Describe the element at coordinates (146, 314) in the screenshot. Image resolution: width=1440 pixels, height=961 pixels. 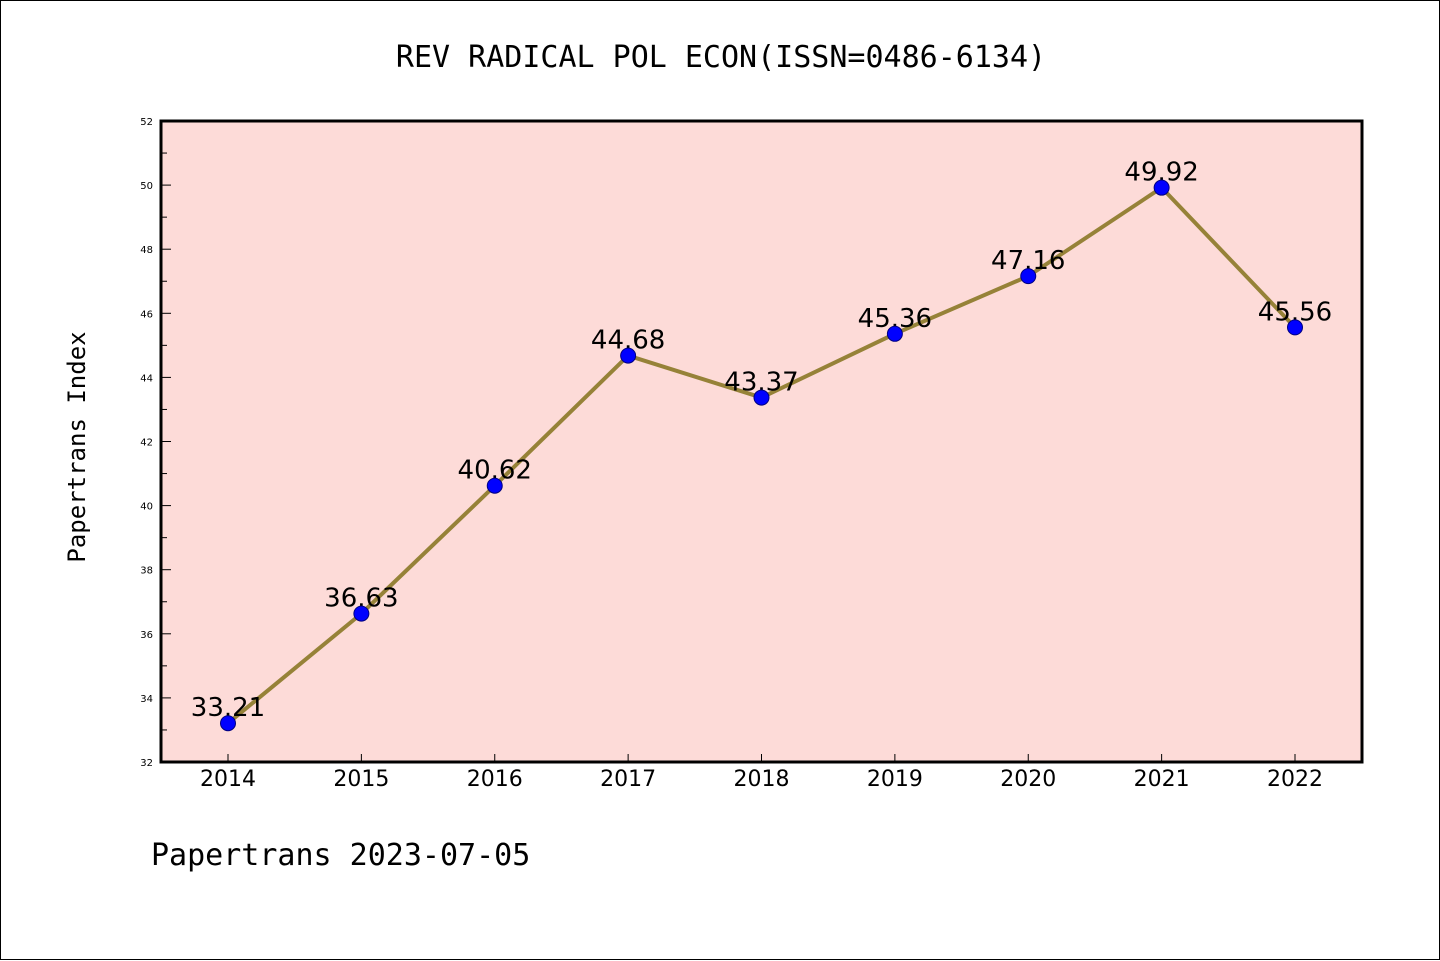
I see `y-tick-label: 46` at that location.